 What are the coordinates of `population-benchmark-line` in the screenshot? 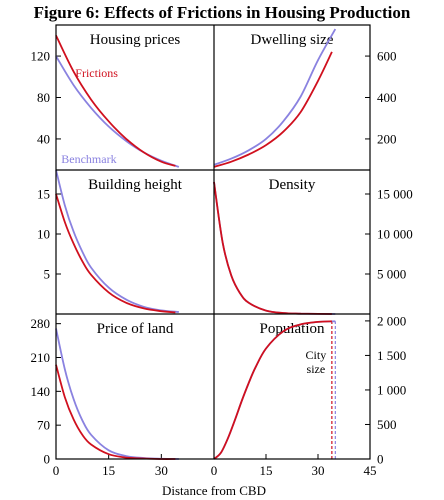 It's located at (274, 390).